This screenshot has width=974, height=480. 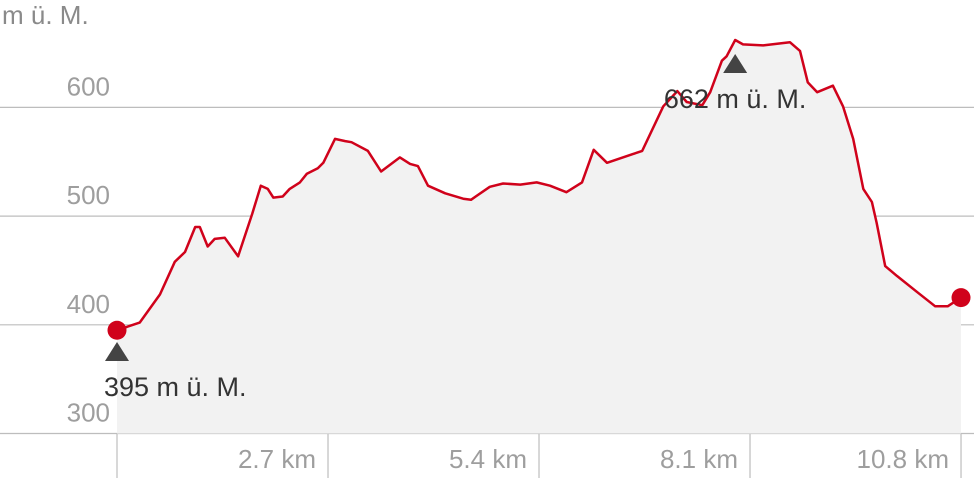 I want to click on min-elevation-marker-icon, so click(x=117, y=351).